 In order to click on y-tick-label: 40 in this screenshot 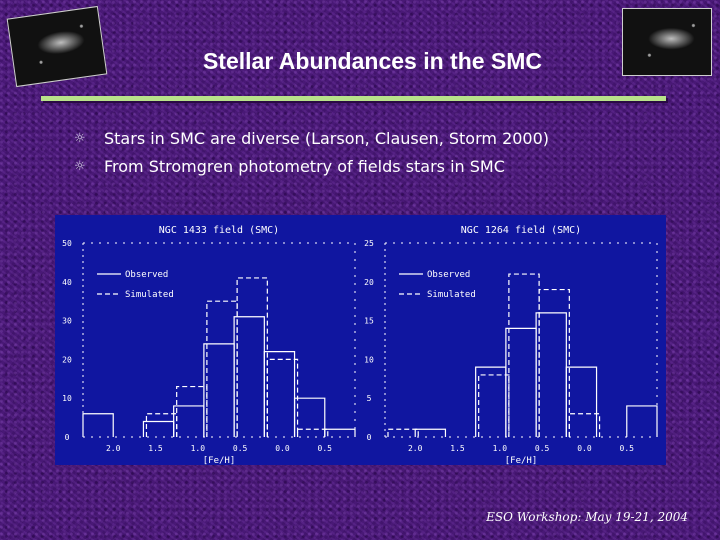, I will do `click(67, 282)`.